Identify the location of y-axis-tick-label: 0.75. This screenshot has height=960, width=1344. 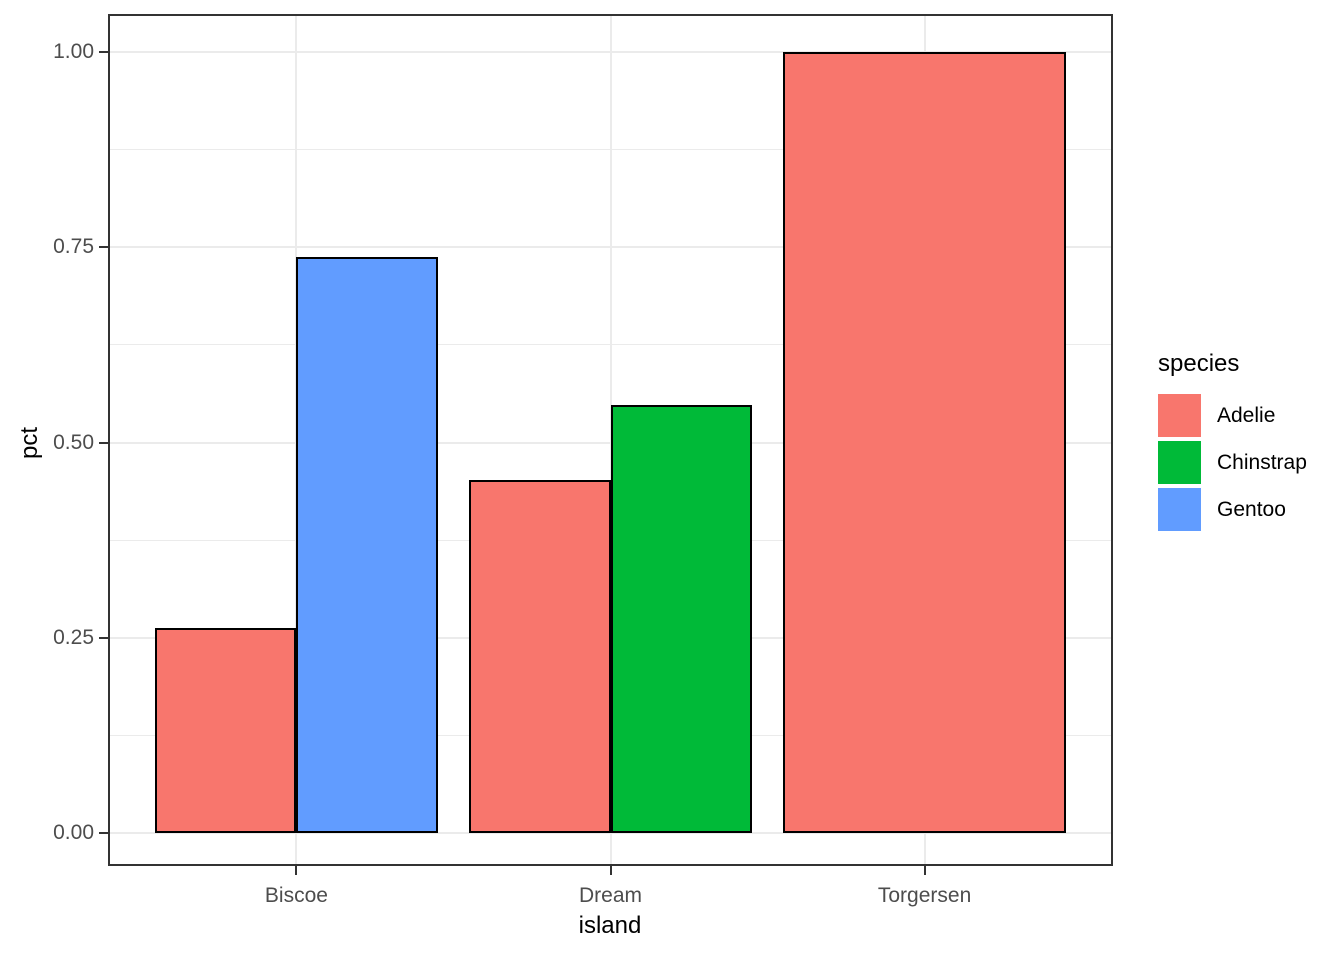
(73, 247).